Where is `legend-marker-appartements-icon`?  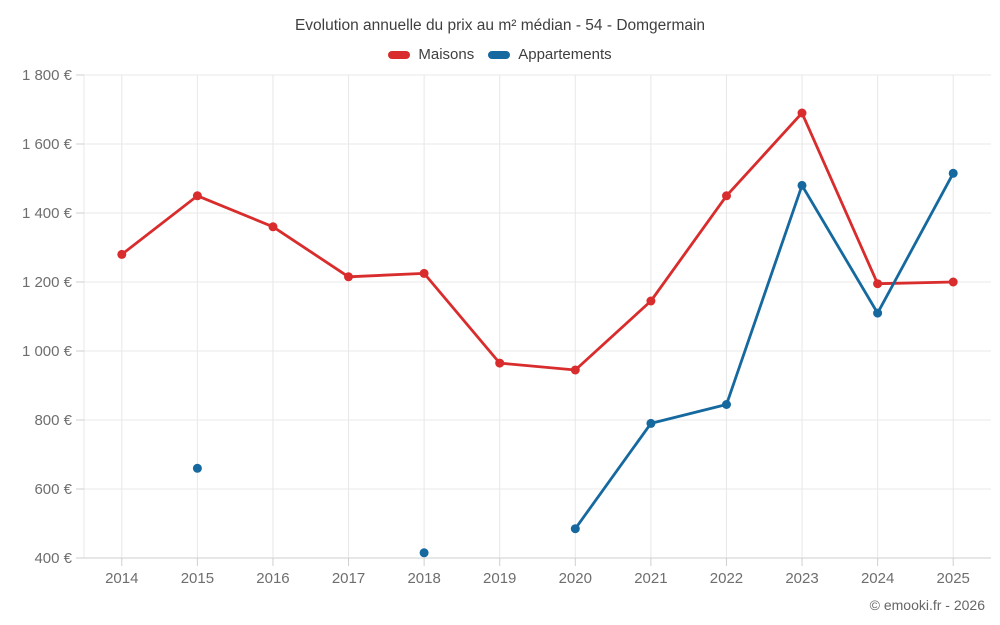
legend-marker-appartements-icon is located at coordinates (499, 54).